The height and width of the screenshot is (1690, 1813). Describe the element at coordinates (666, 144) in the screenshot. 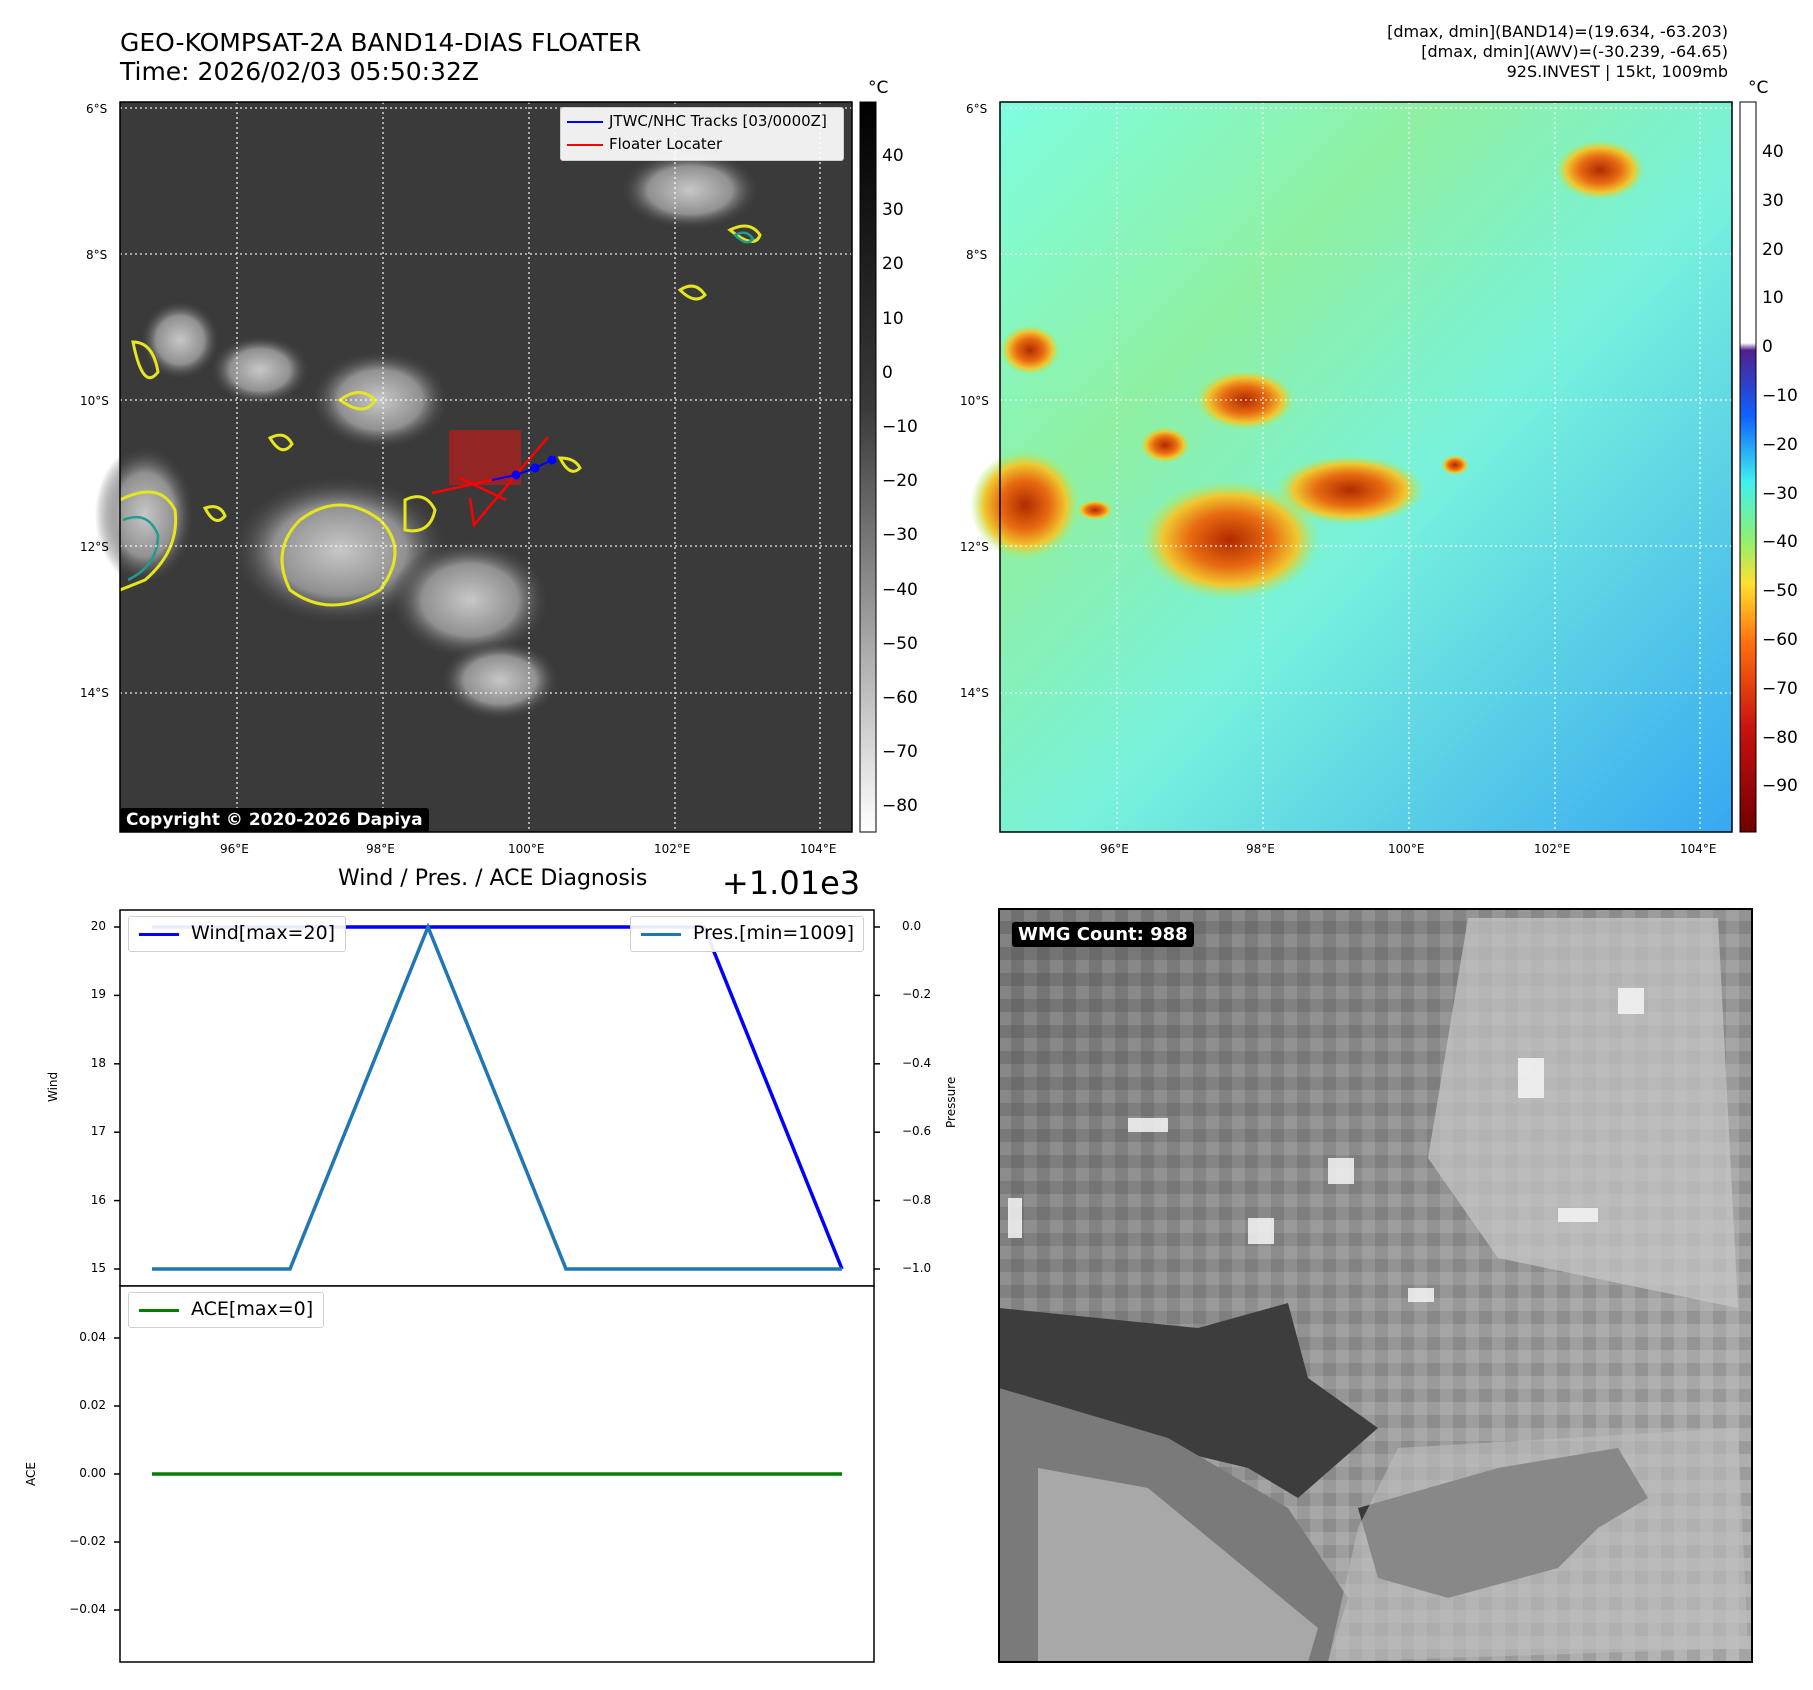

I see `legend-floater: Floater Locater` at that location.